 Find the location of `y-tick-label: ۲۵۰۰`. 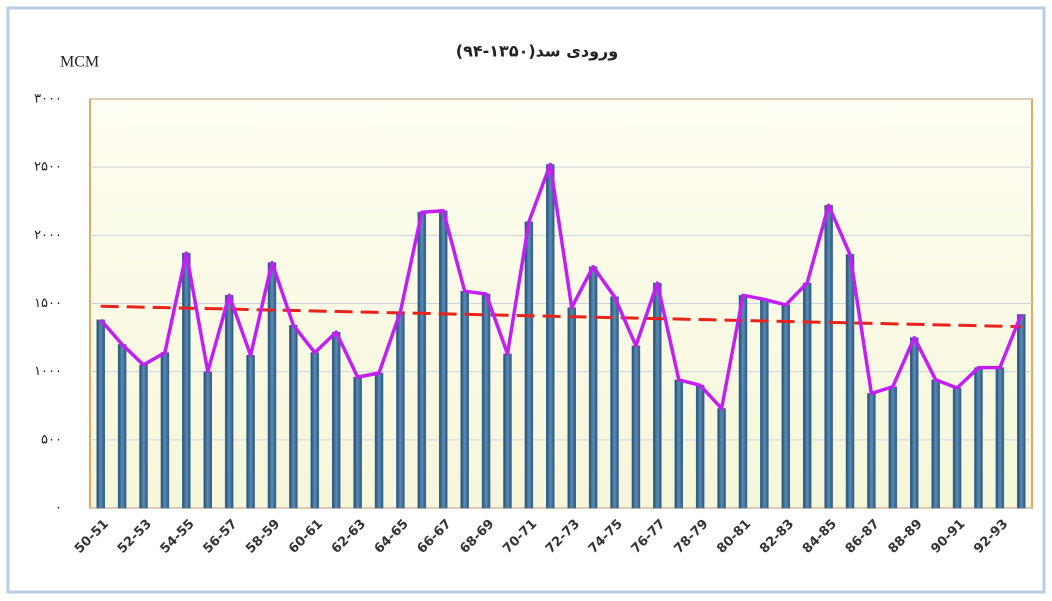

y-tick-label: ۲۵۰۰ is located at coordinates (48, 167).